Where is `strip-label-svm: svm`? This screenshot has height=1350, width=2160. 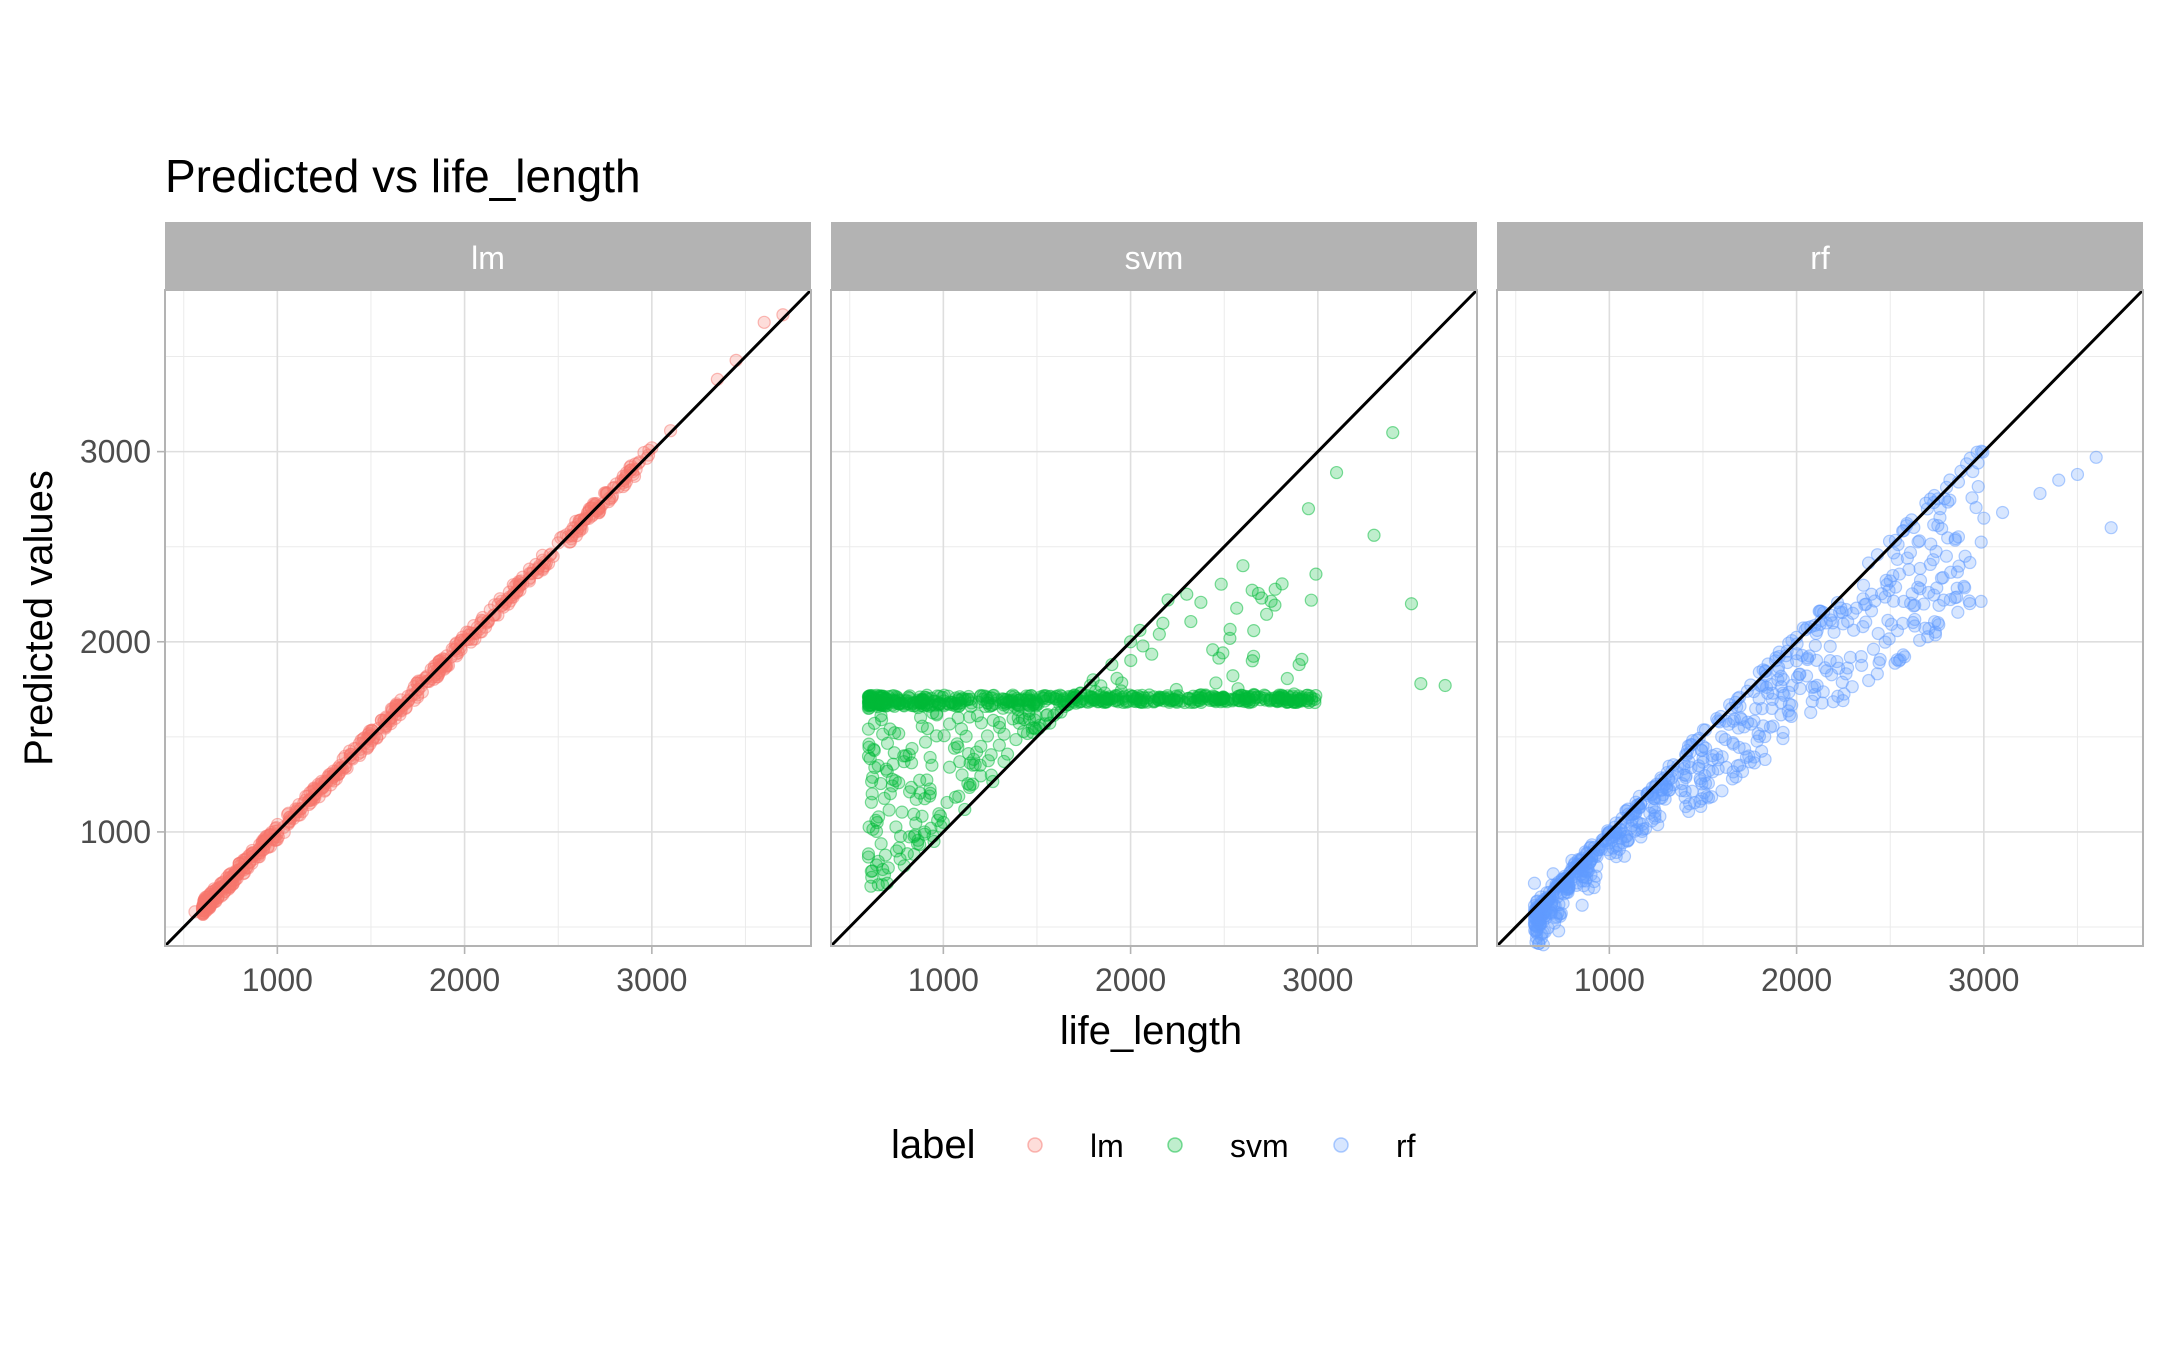 strip-label-svm: svm is located at coordinates (1154, 258).